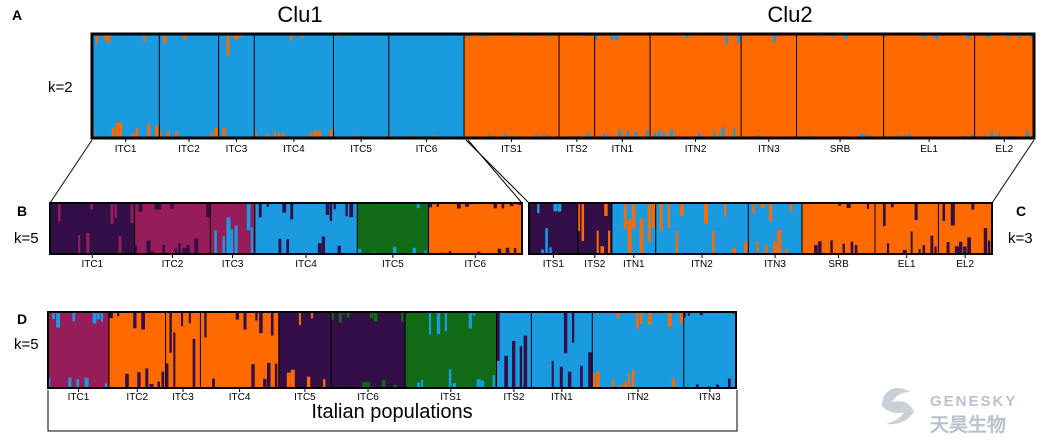  Describe the element at coordinates (71, 171) in the screenshot. I see `zoom-connector-line` at that location.